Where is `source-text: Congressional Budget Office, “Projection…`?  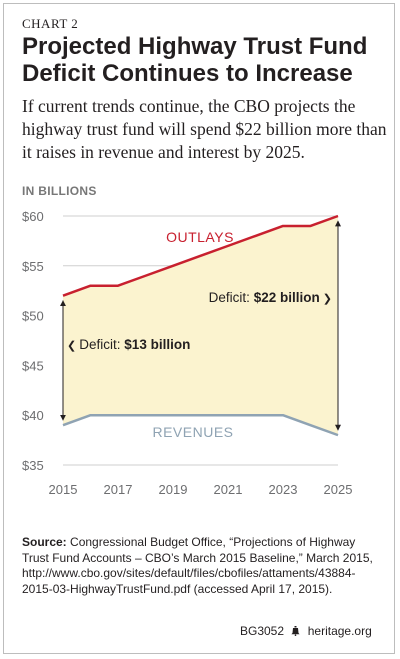
source-text: Congressional Budget Office, “Projection… is located at coordinates (197, 565).